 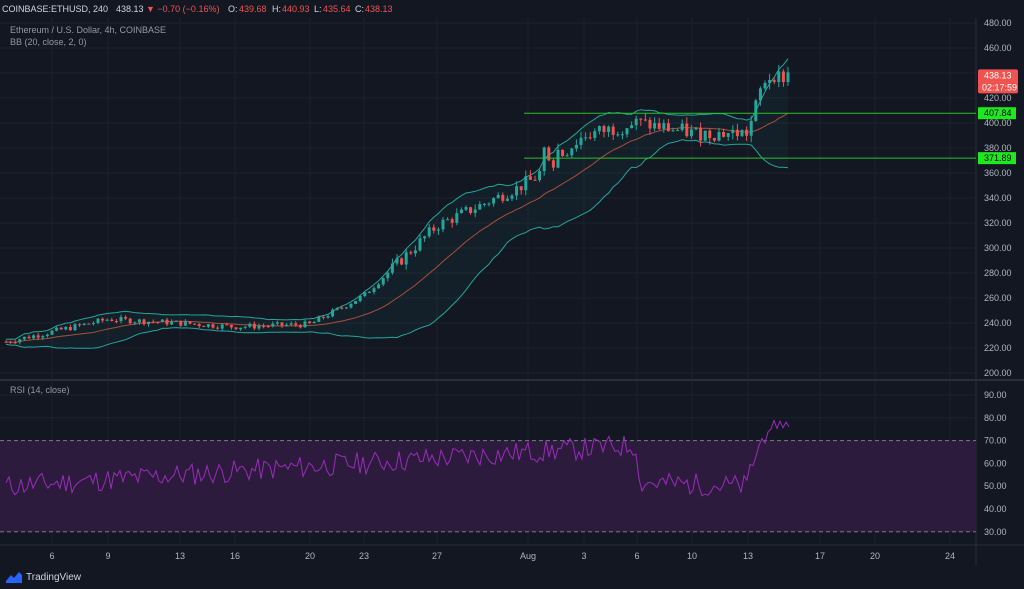 I want to click on price-axis-label: 280.00, so click(x=998, y=273).